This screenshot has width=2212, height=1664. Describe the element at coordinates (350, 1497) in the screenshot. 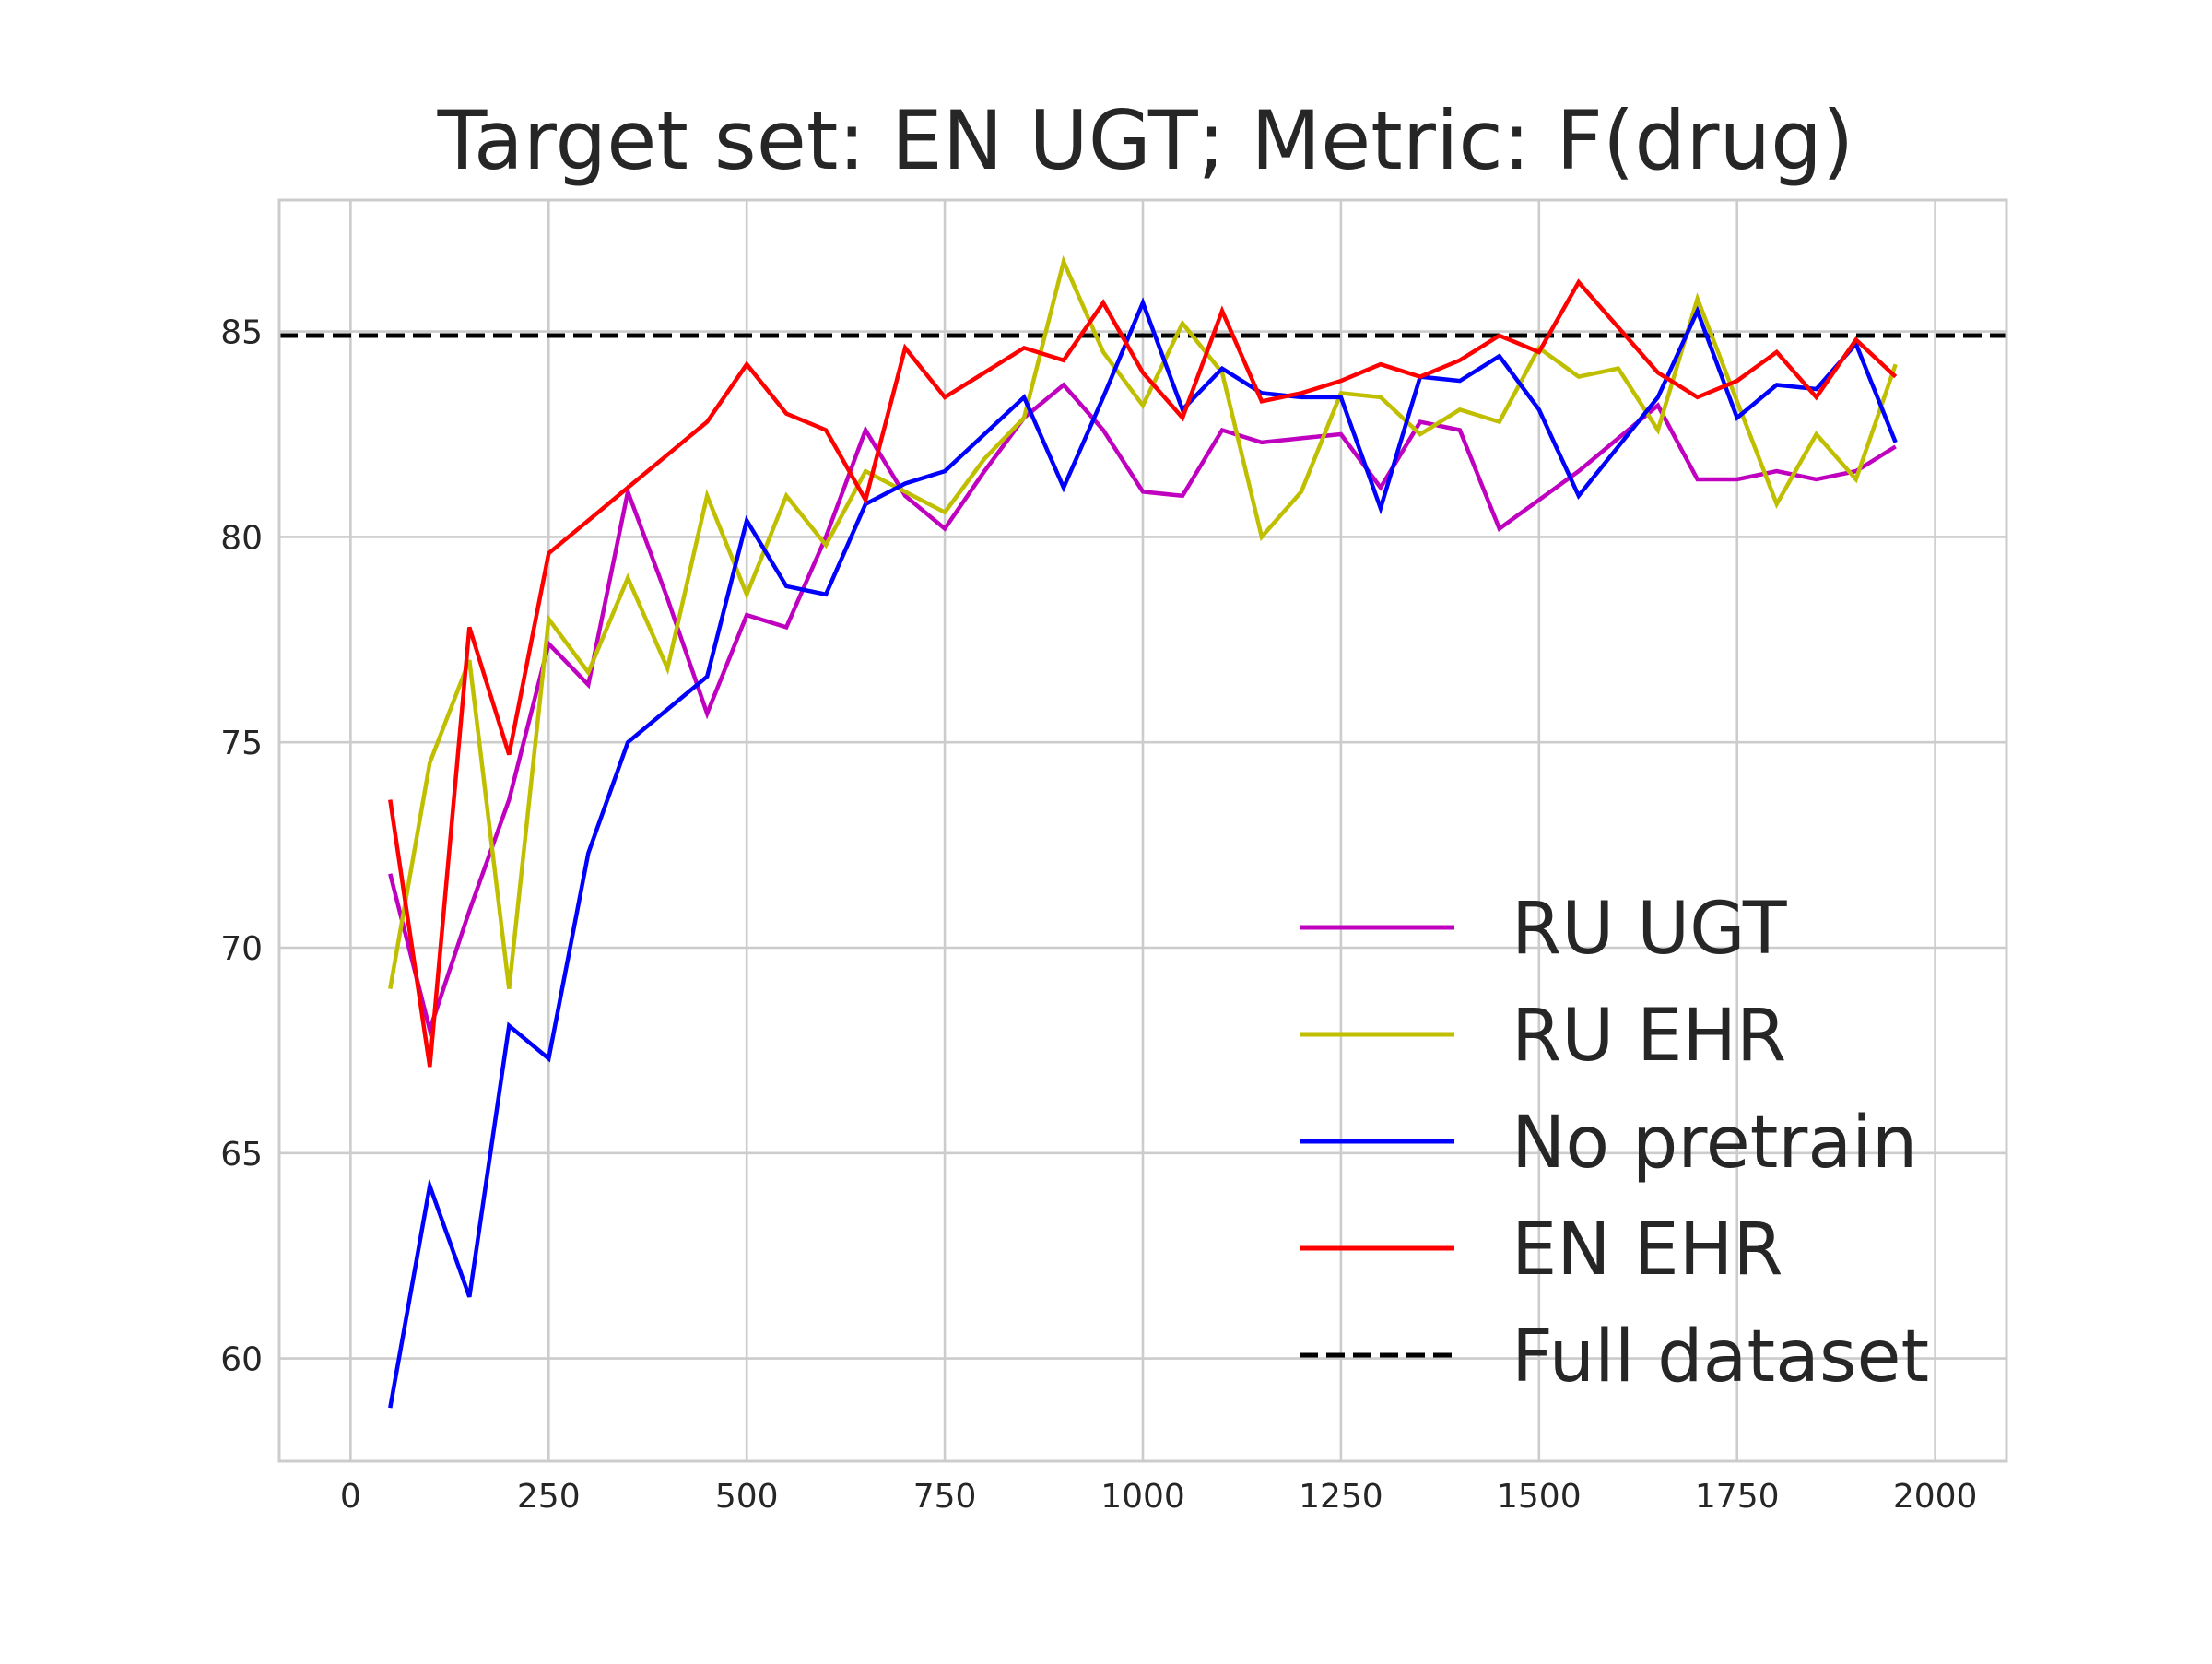

I see `x-tick-label: 0` at that location.